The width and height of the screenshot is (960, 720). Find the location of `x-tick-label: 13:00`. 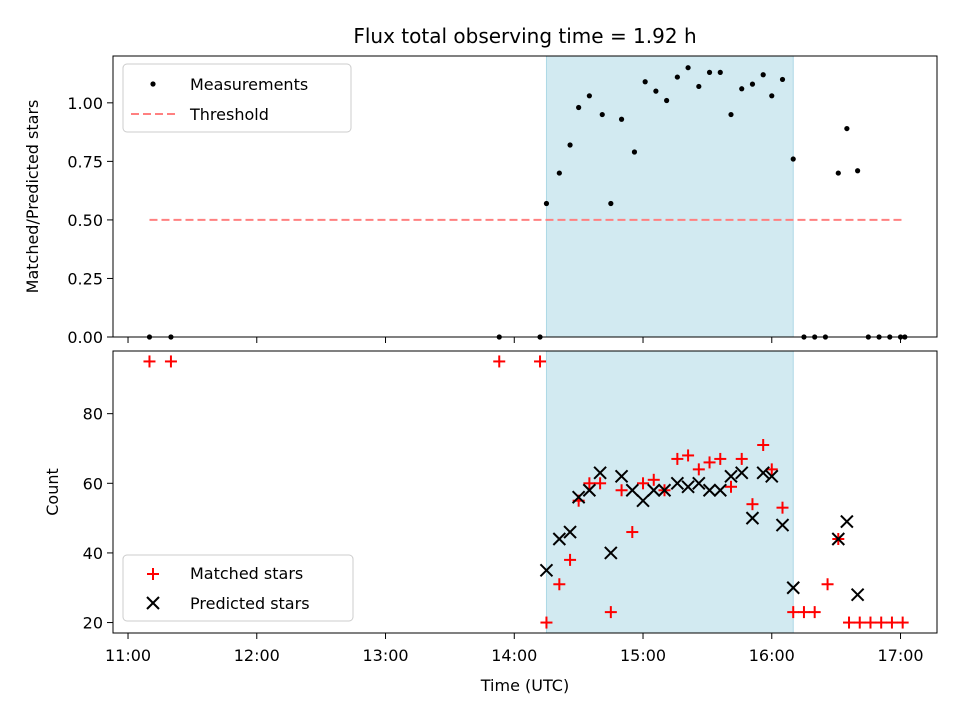

x-tick-label: 13:00 is located at coordinates (385, 655).